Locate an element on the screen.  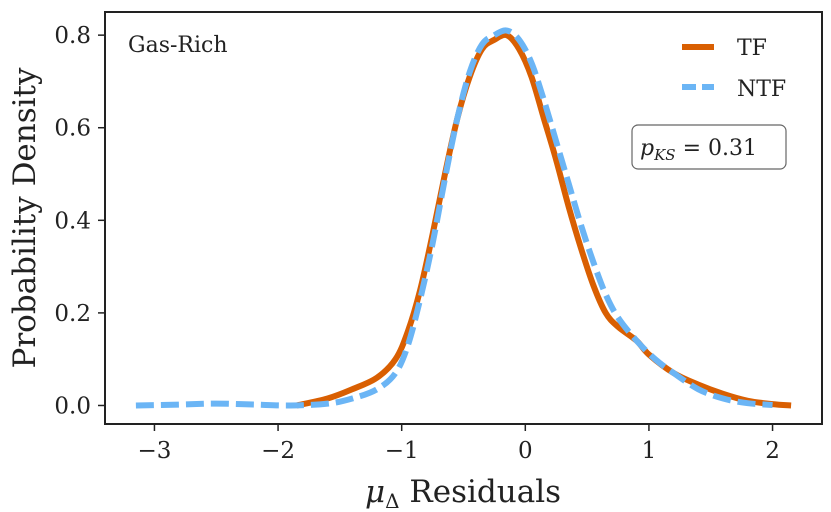
legend-label-ntf: NTF is located at coordinates (761, 89).